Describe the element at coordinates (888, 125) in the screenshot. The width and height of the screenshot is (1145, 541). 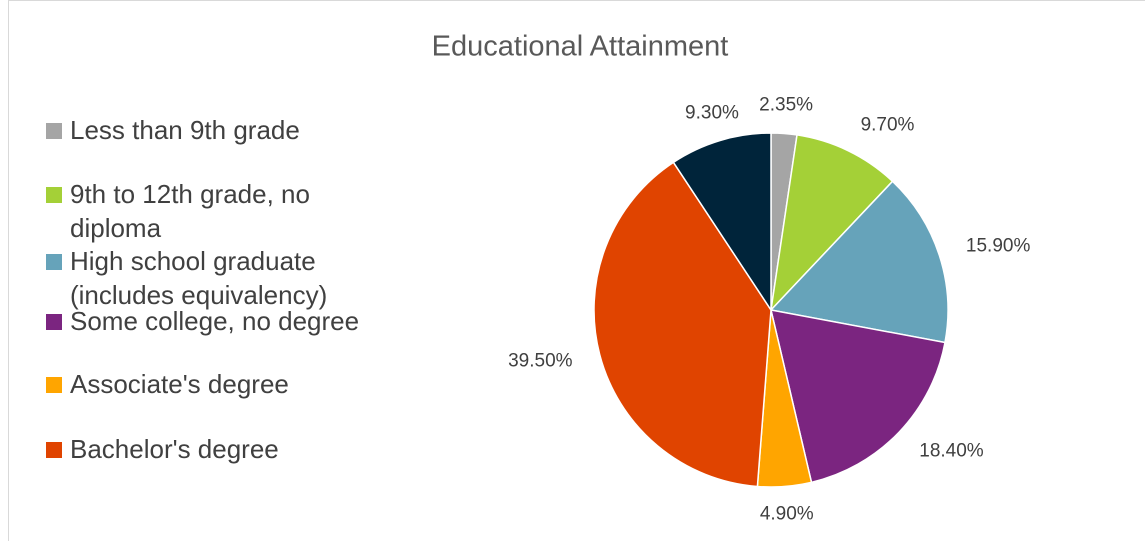
I see `data-label: 9.70%` at that location.